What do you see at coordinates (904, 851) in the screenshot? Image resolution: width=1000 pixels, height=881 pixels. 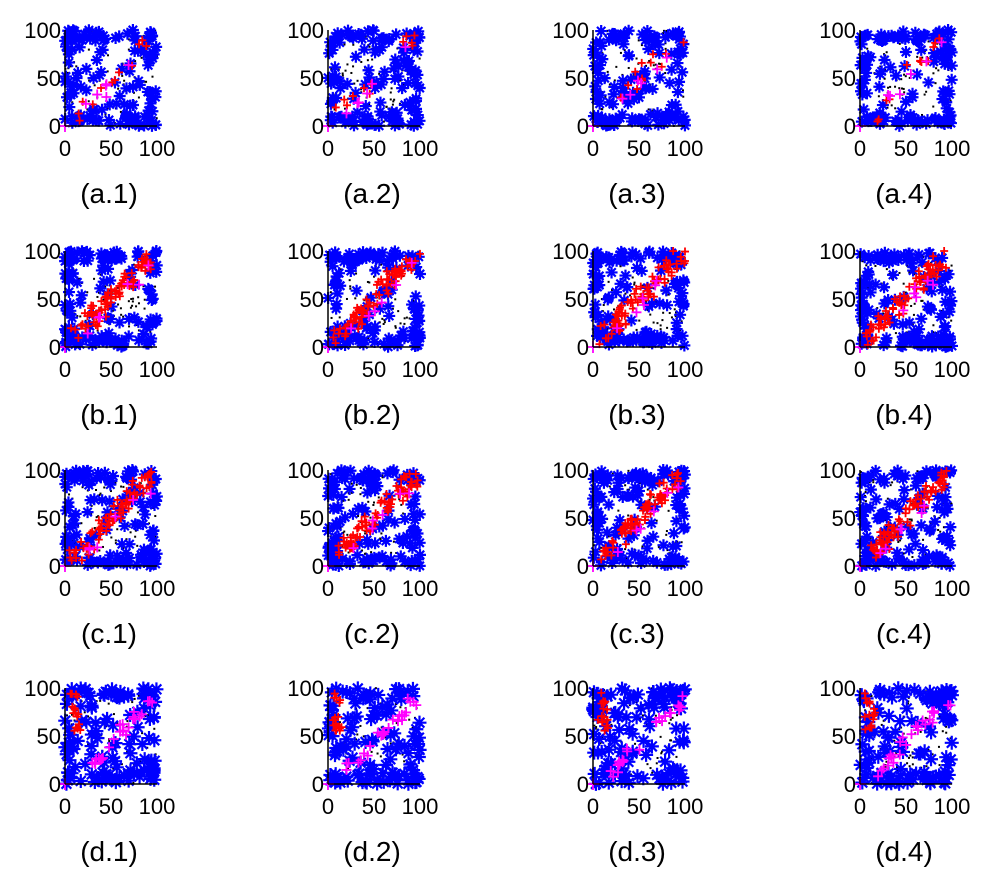 I see `panel-caption: (d.4)` at bounding box center [904, 851].